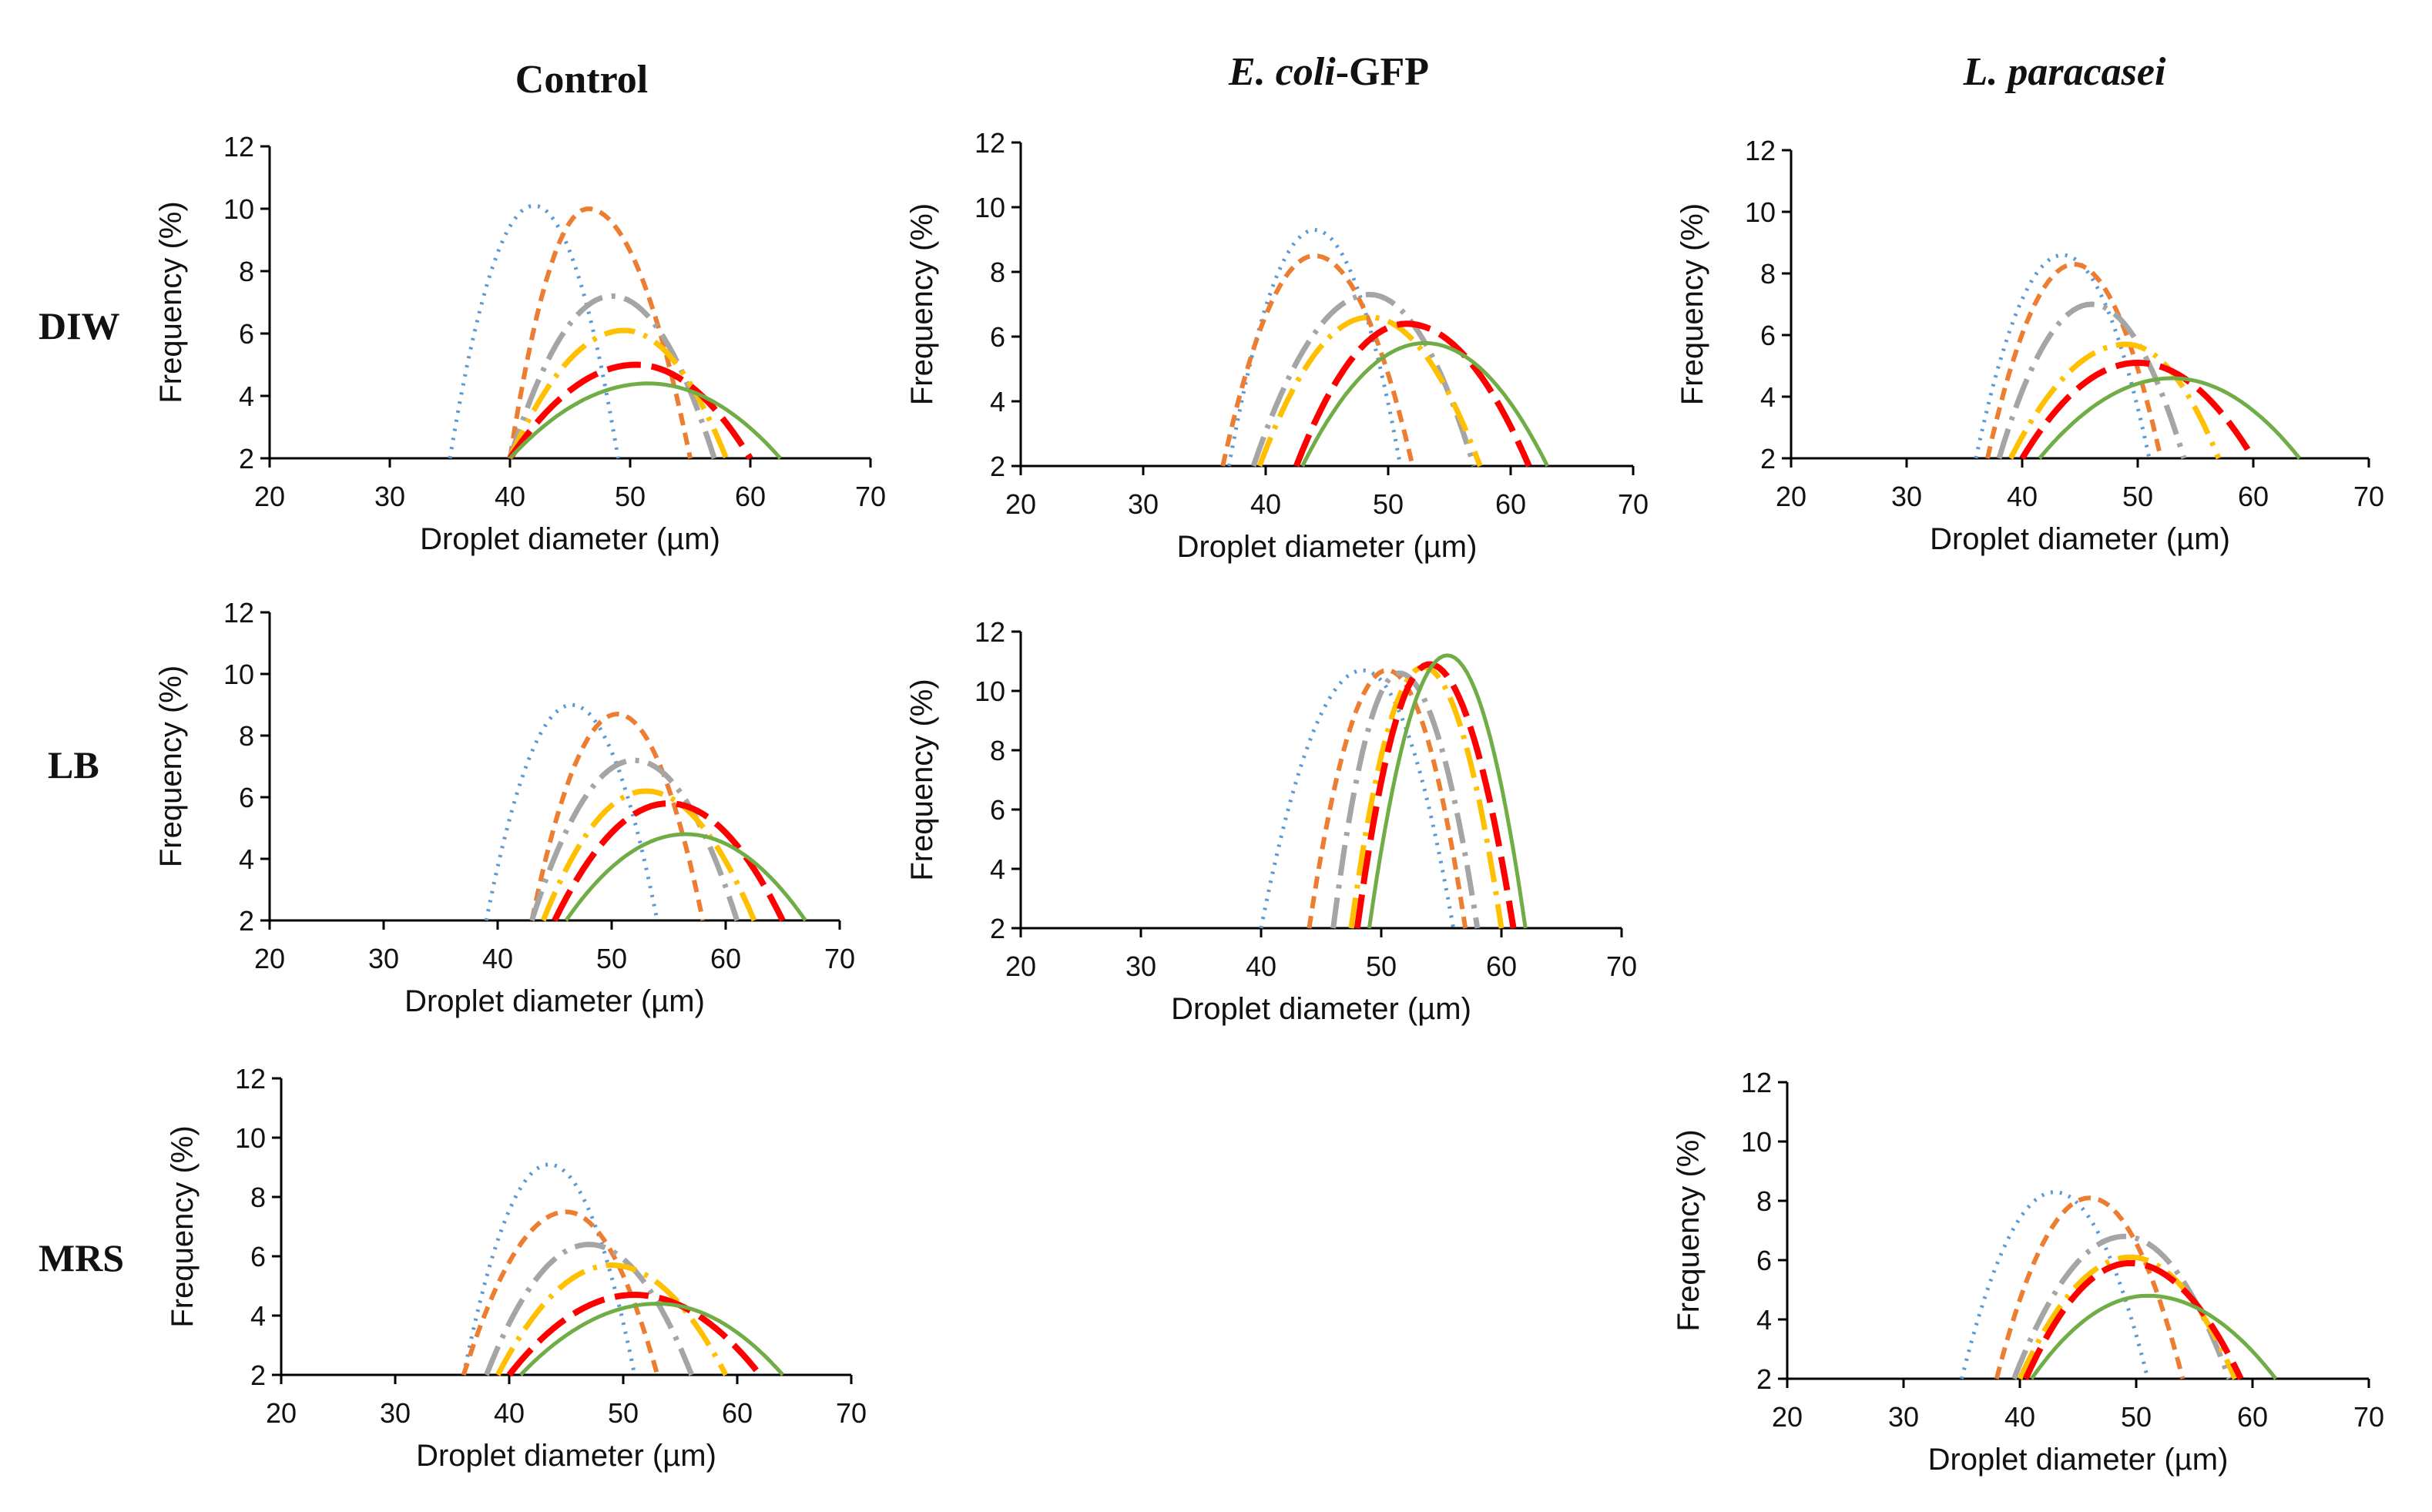 The height and width of the screenshot is (1512, 2432). I want to click on row-label-lb: LB, so click(73, 764).